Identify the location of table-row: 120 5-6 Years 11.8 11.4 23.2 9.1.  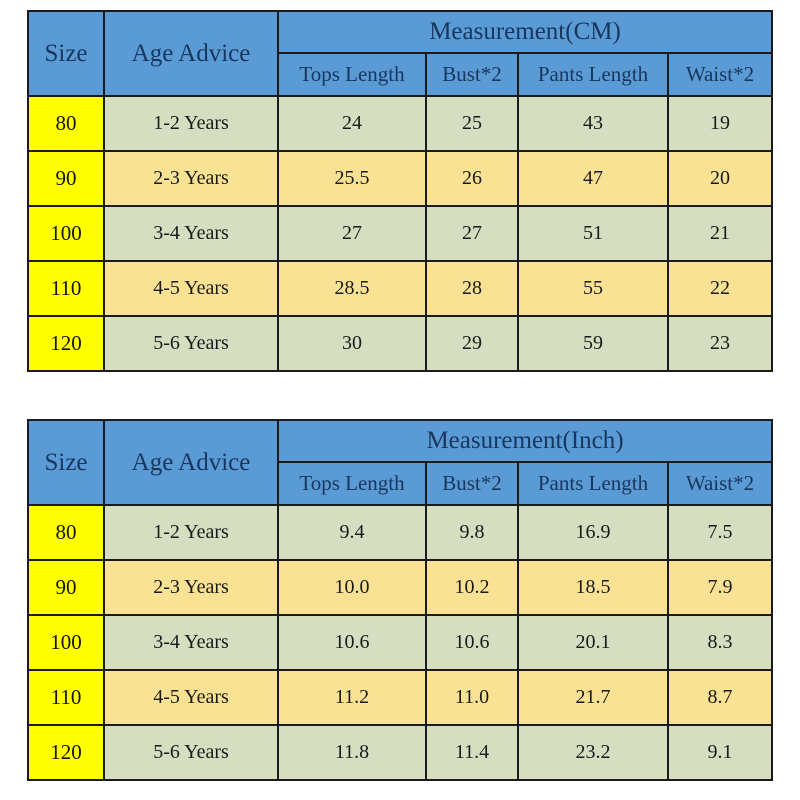
(400, 752).